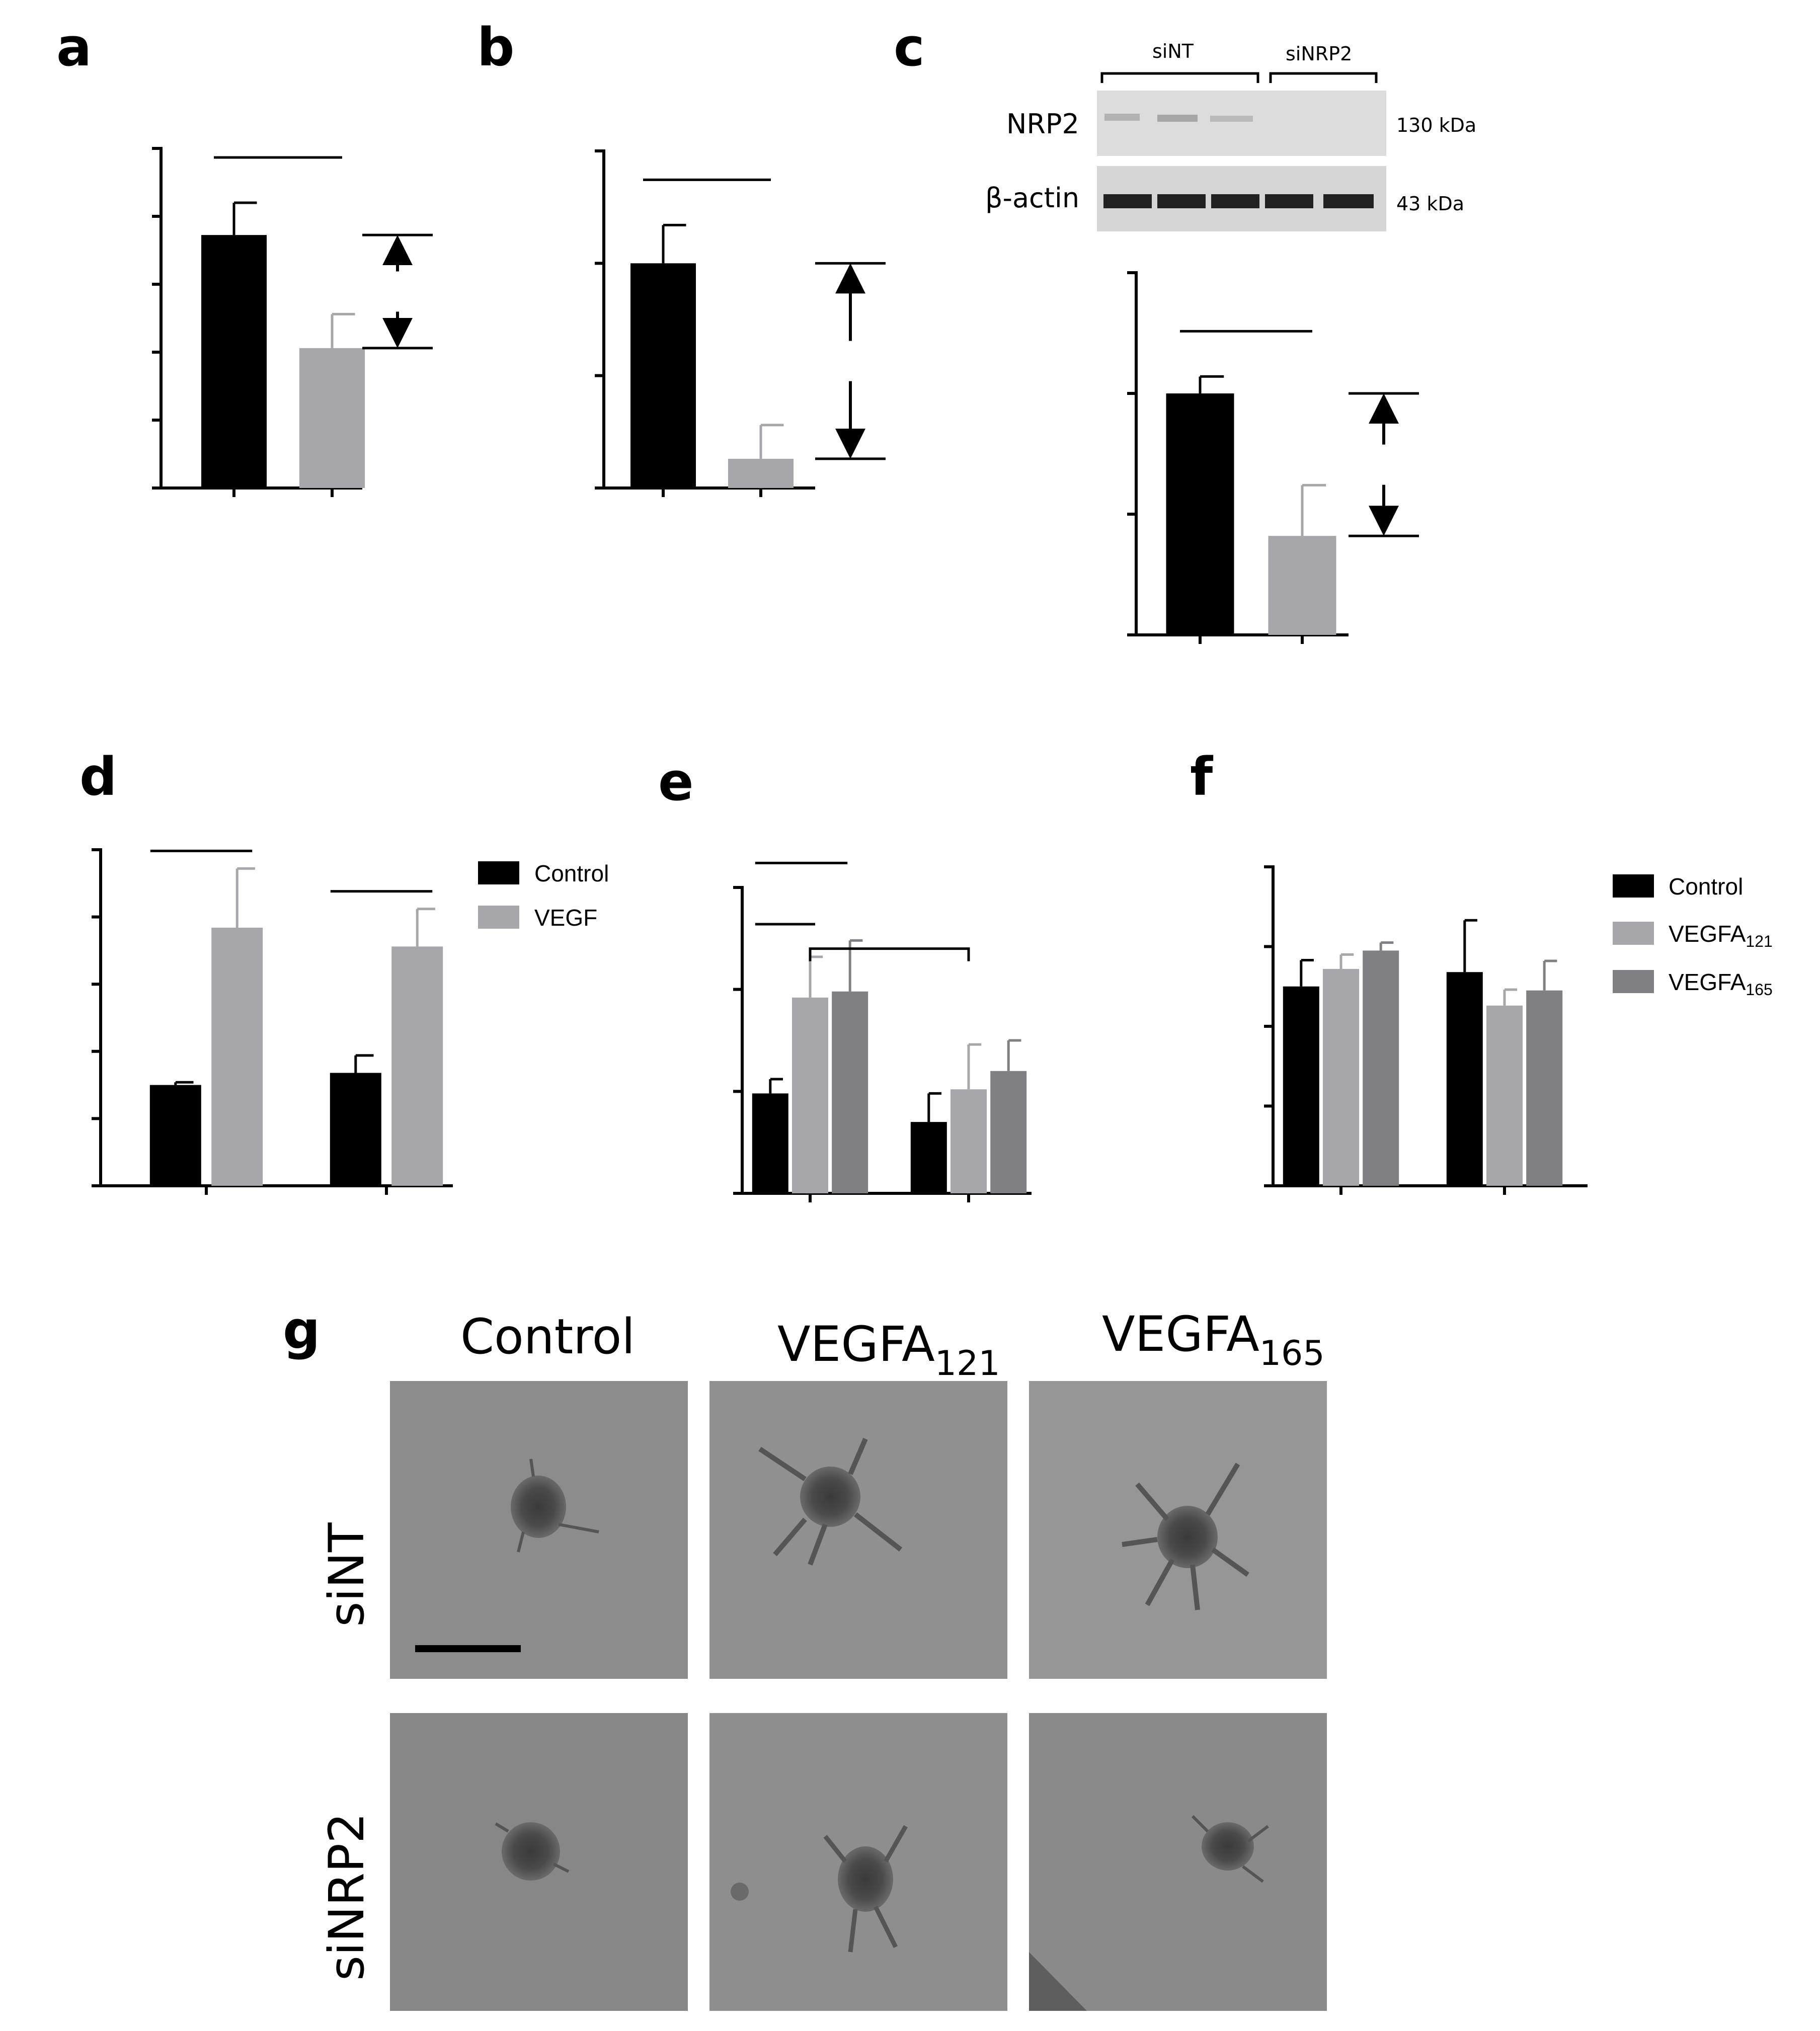  What do you see at coordinates (1633, 933) in the screenshot?
I see `legend-ef-swatch-vegfa121` at bounding box center [1633, 933].